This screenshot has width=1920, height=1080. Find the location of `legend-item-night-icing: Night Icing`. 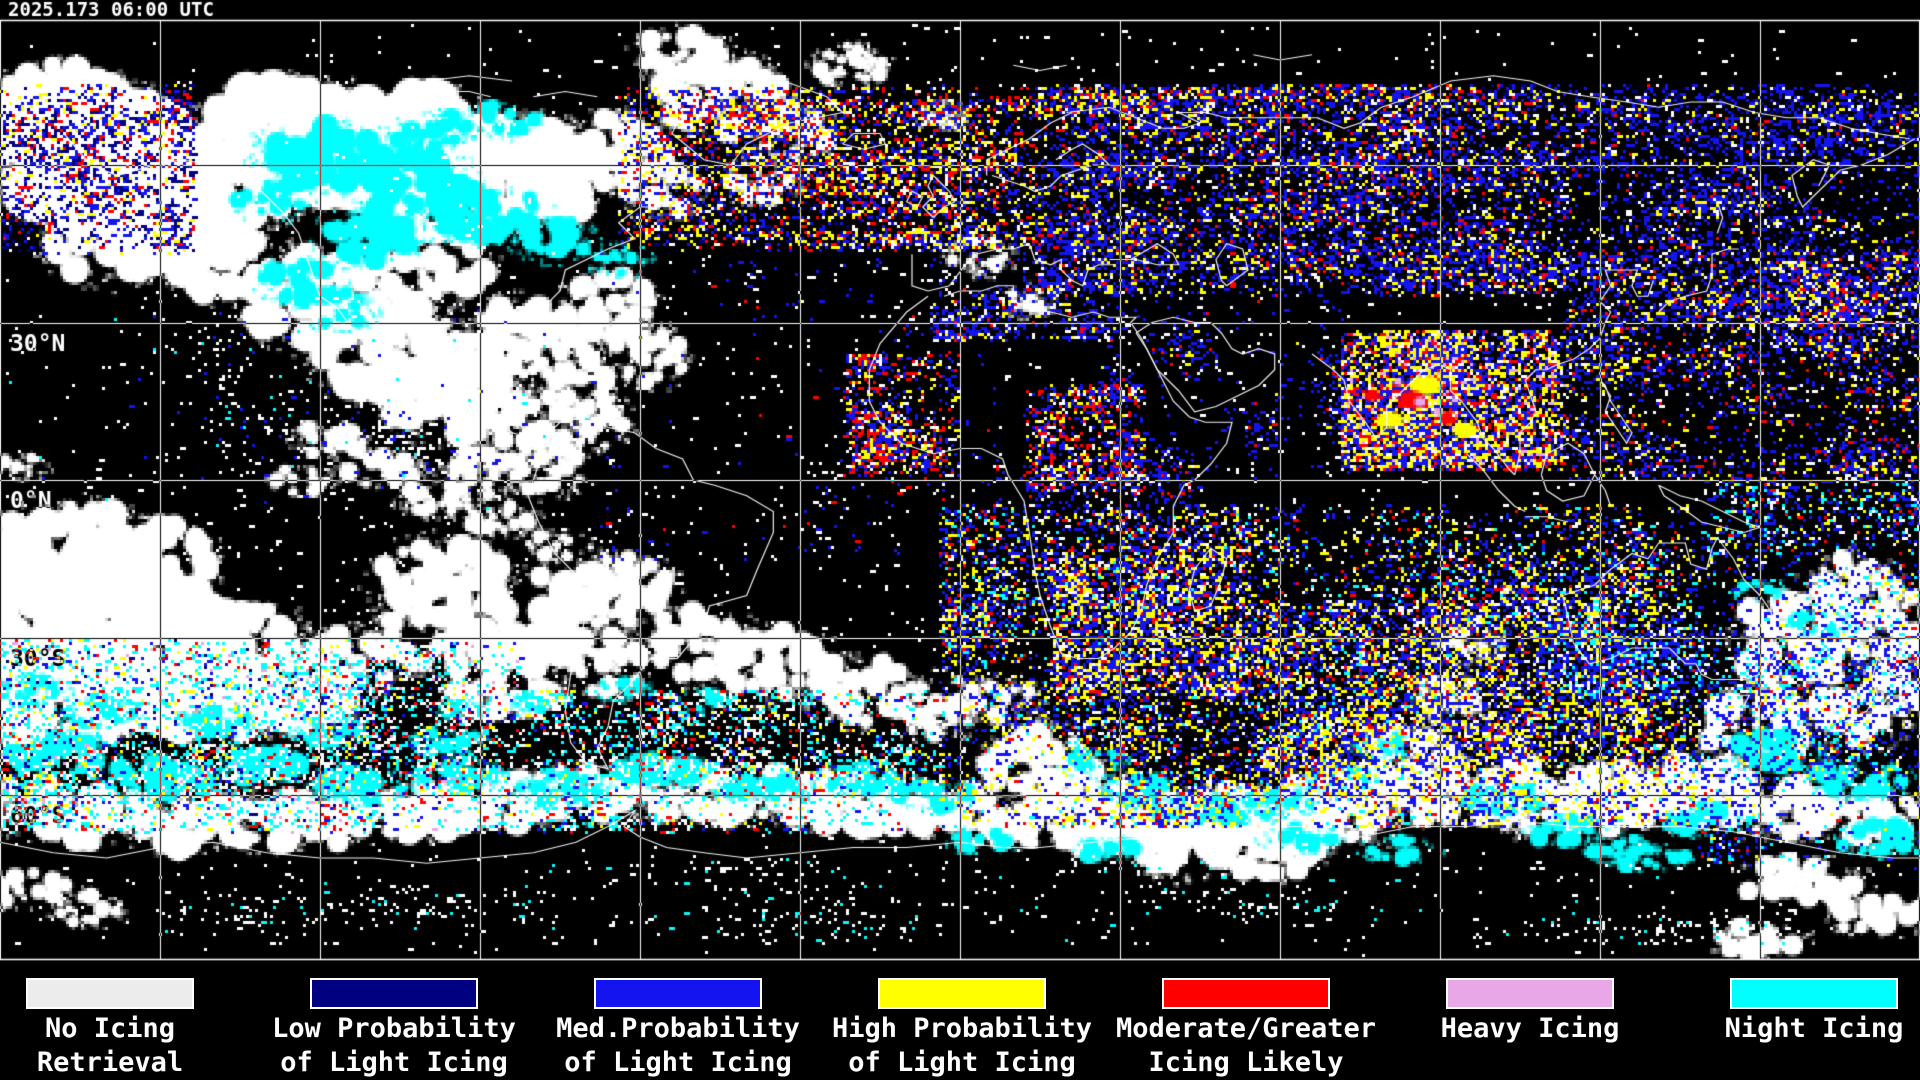

legend-item-night-icing: Night Icing is located at coordinates (1792, 1013).